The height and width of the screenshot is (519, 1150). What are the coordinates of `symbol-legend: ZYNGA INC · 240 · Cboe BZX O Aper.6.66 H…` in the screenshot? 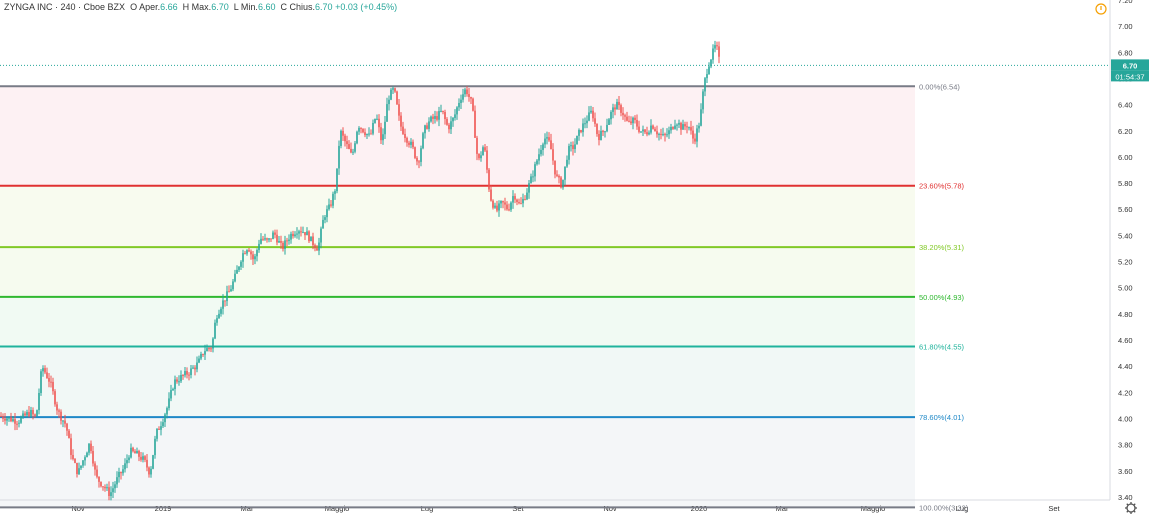 It's located at (200, 7).